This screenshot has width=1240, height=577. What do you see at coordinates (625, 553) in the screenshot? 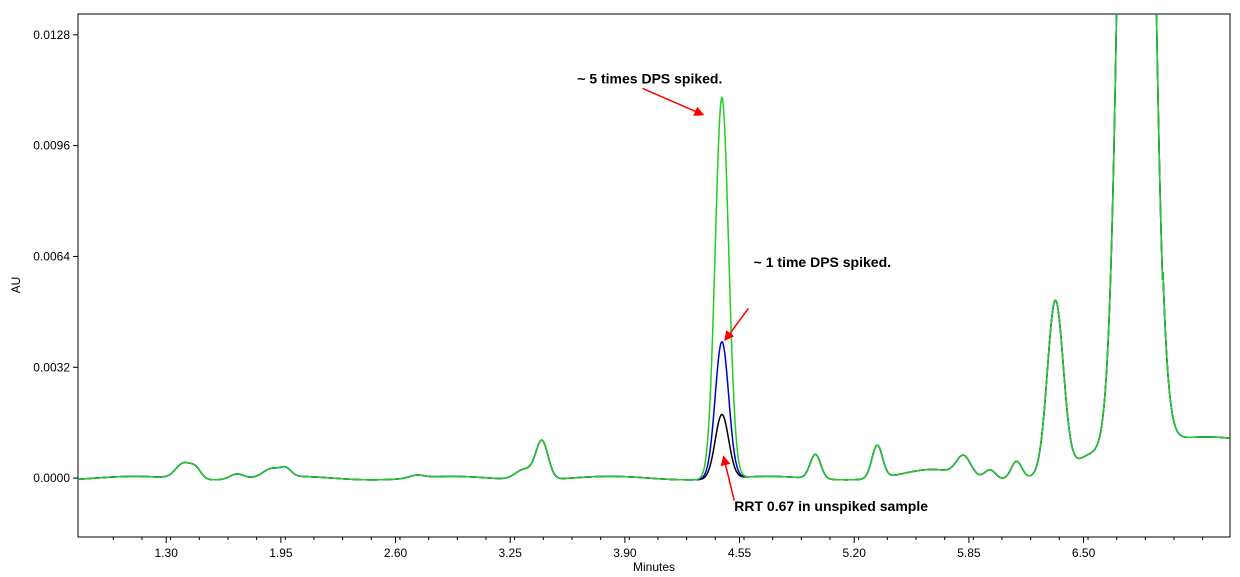
I see `x-tick-label: 3.90` at bounding box center [625, 553].